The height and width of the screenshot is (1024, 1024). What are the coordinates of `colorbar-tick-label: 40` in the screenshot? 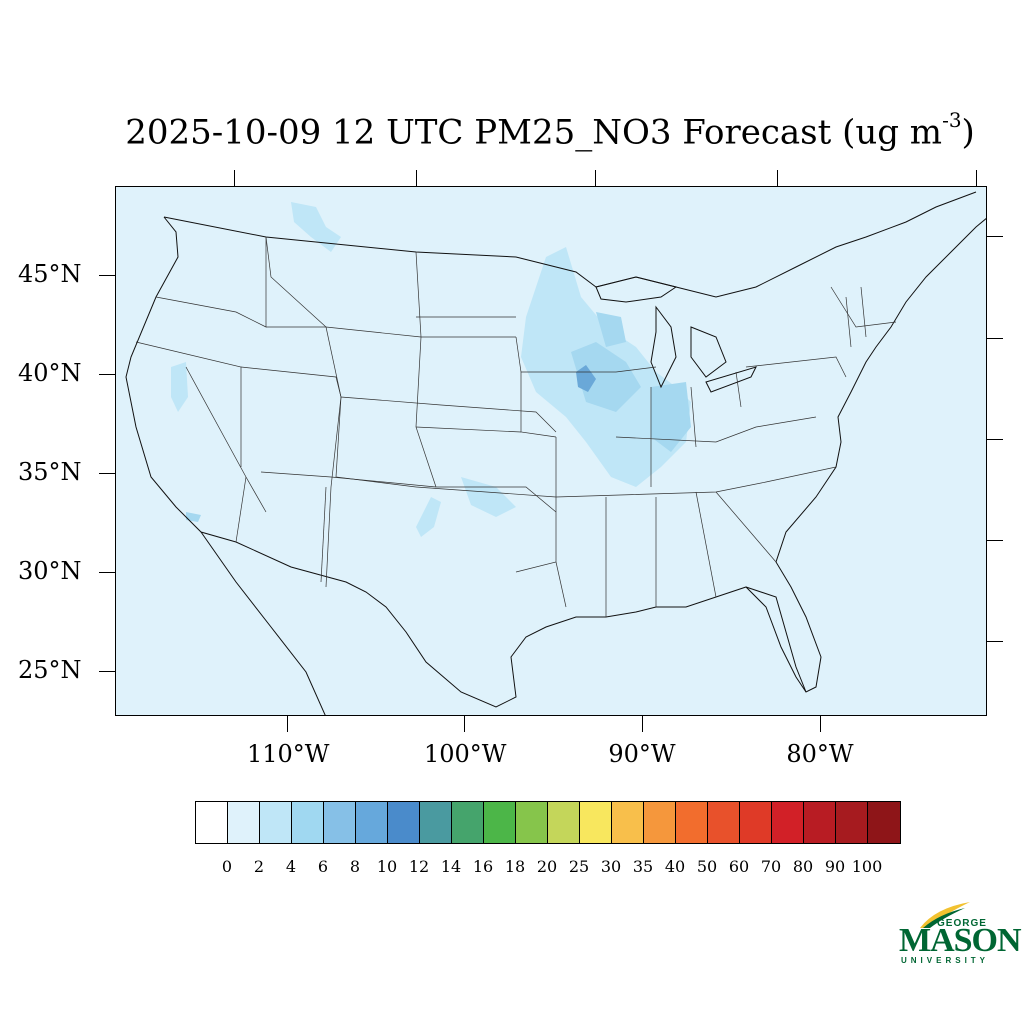 It's located at (675, 866).